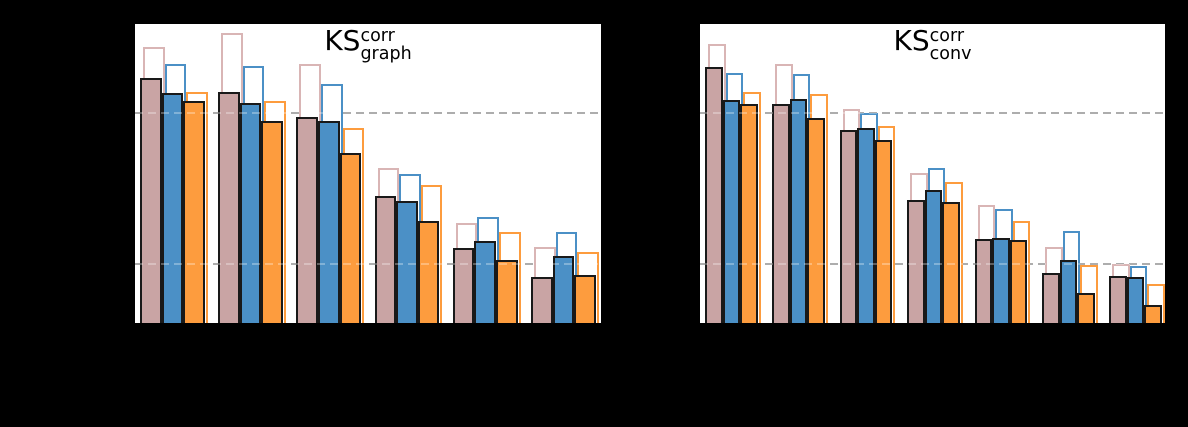 This screenshot has height=427, width=1188. What do you see at coordinates (386, 54) in the screenshot?
I see `title-subscript: graph` at bounding box center [386, 54].